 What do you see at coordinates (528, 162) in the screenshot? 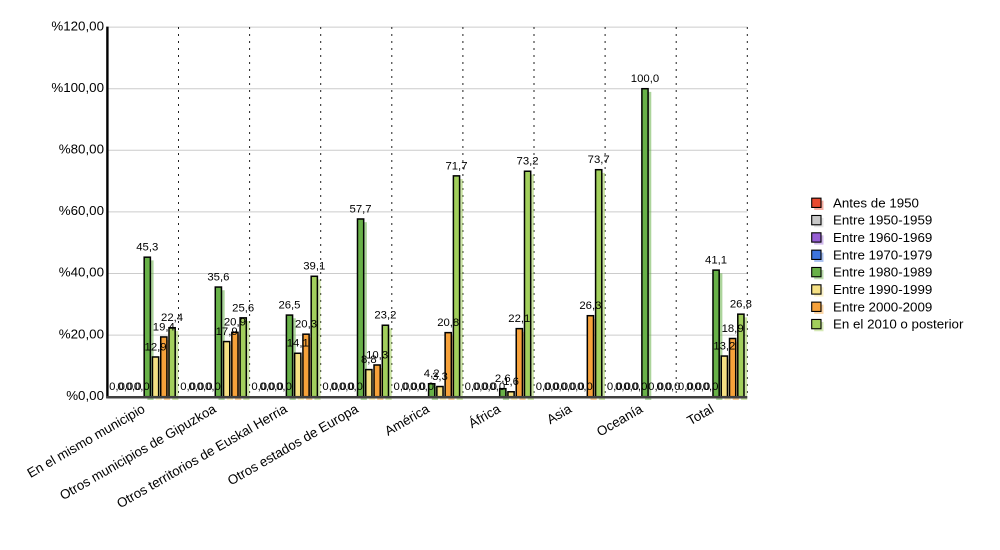
I see `svg-text: 73,2` at bounding box center [528, 162].